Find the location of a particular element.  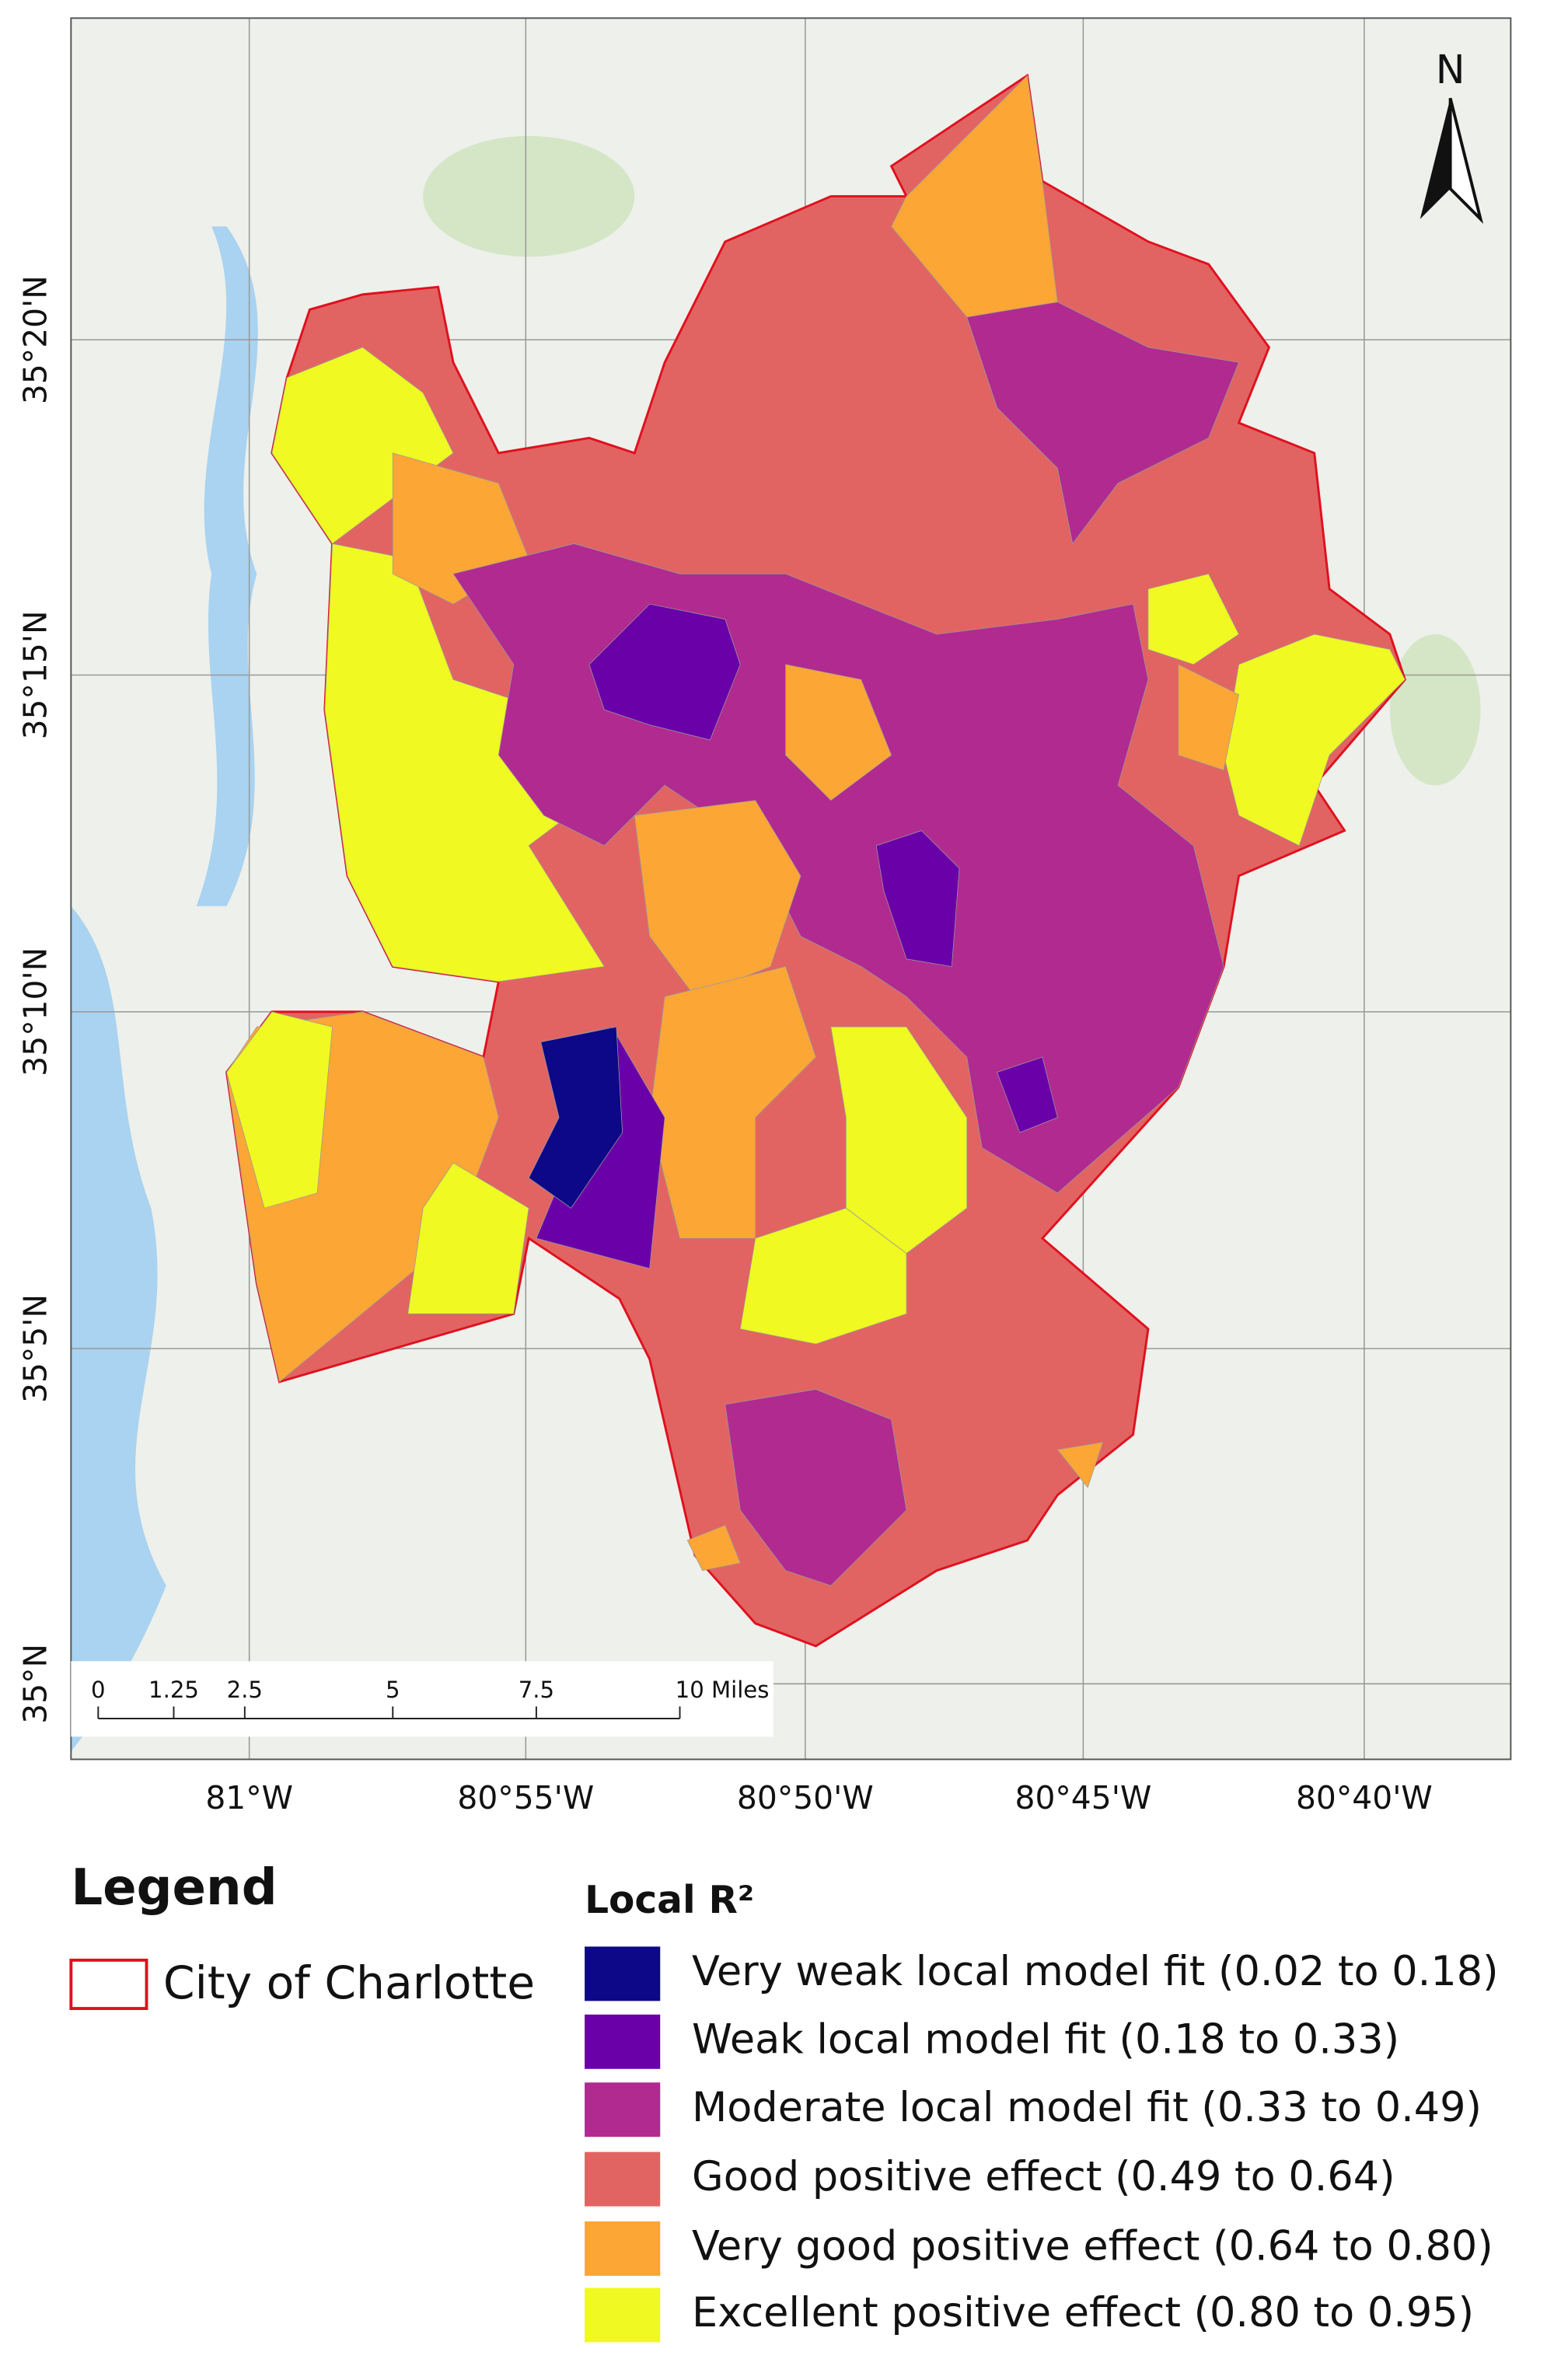

lon-label: 80°40'W is located at coordinates (1364, 1797).